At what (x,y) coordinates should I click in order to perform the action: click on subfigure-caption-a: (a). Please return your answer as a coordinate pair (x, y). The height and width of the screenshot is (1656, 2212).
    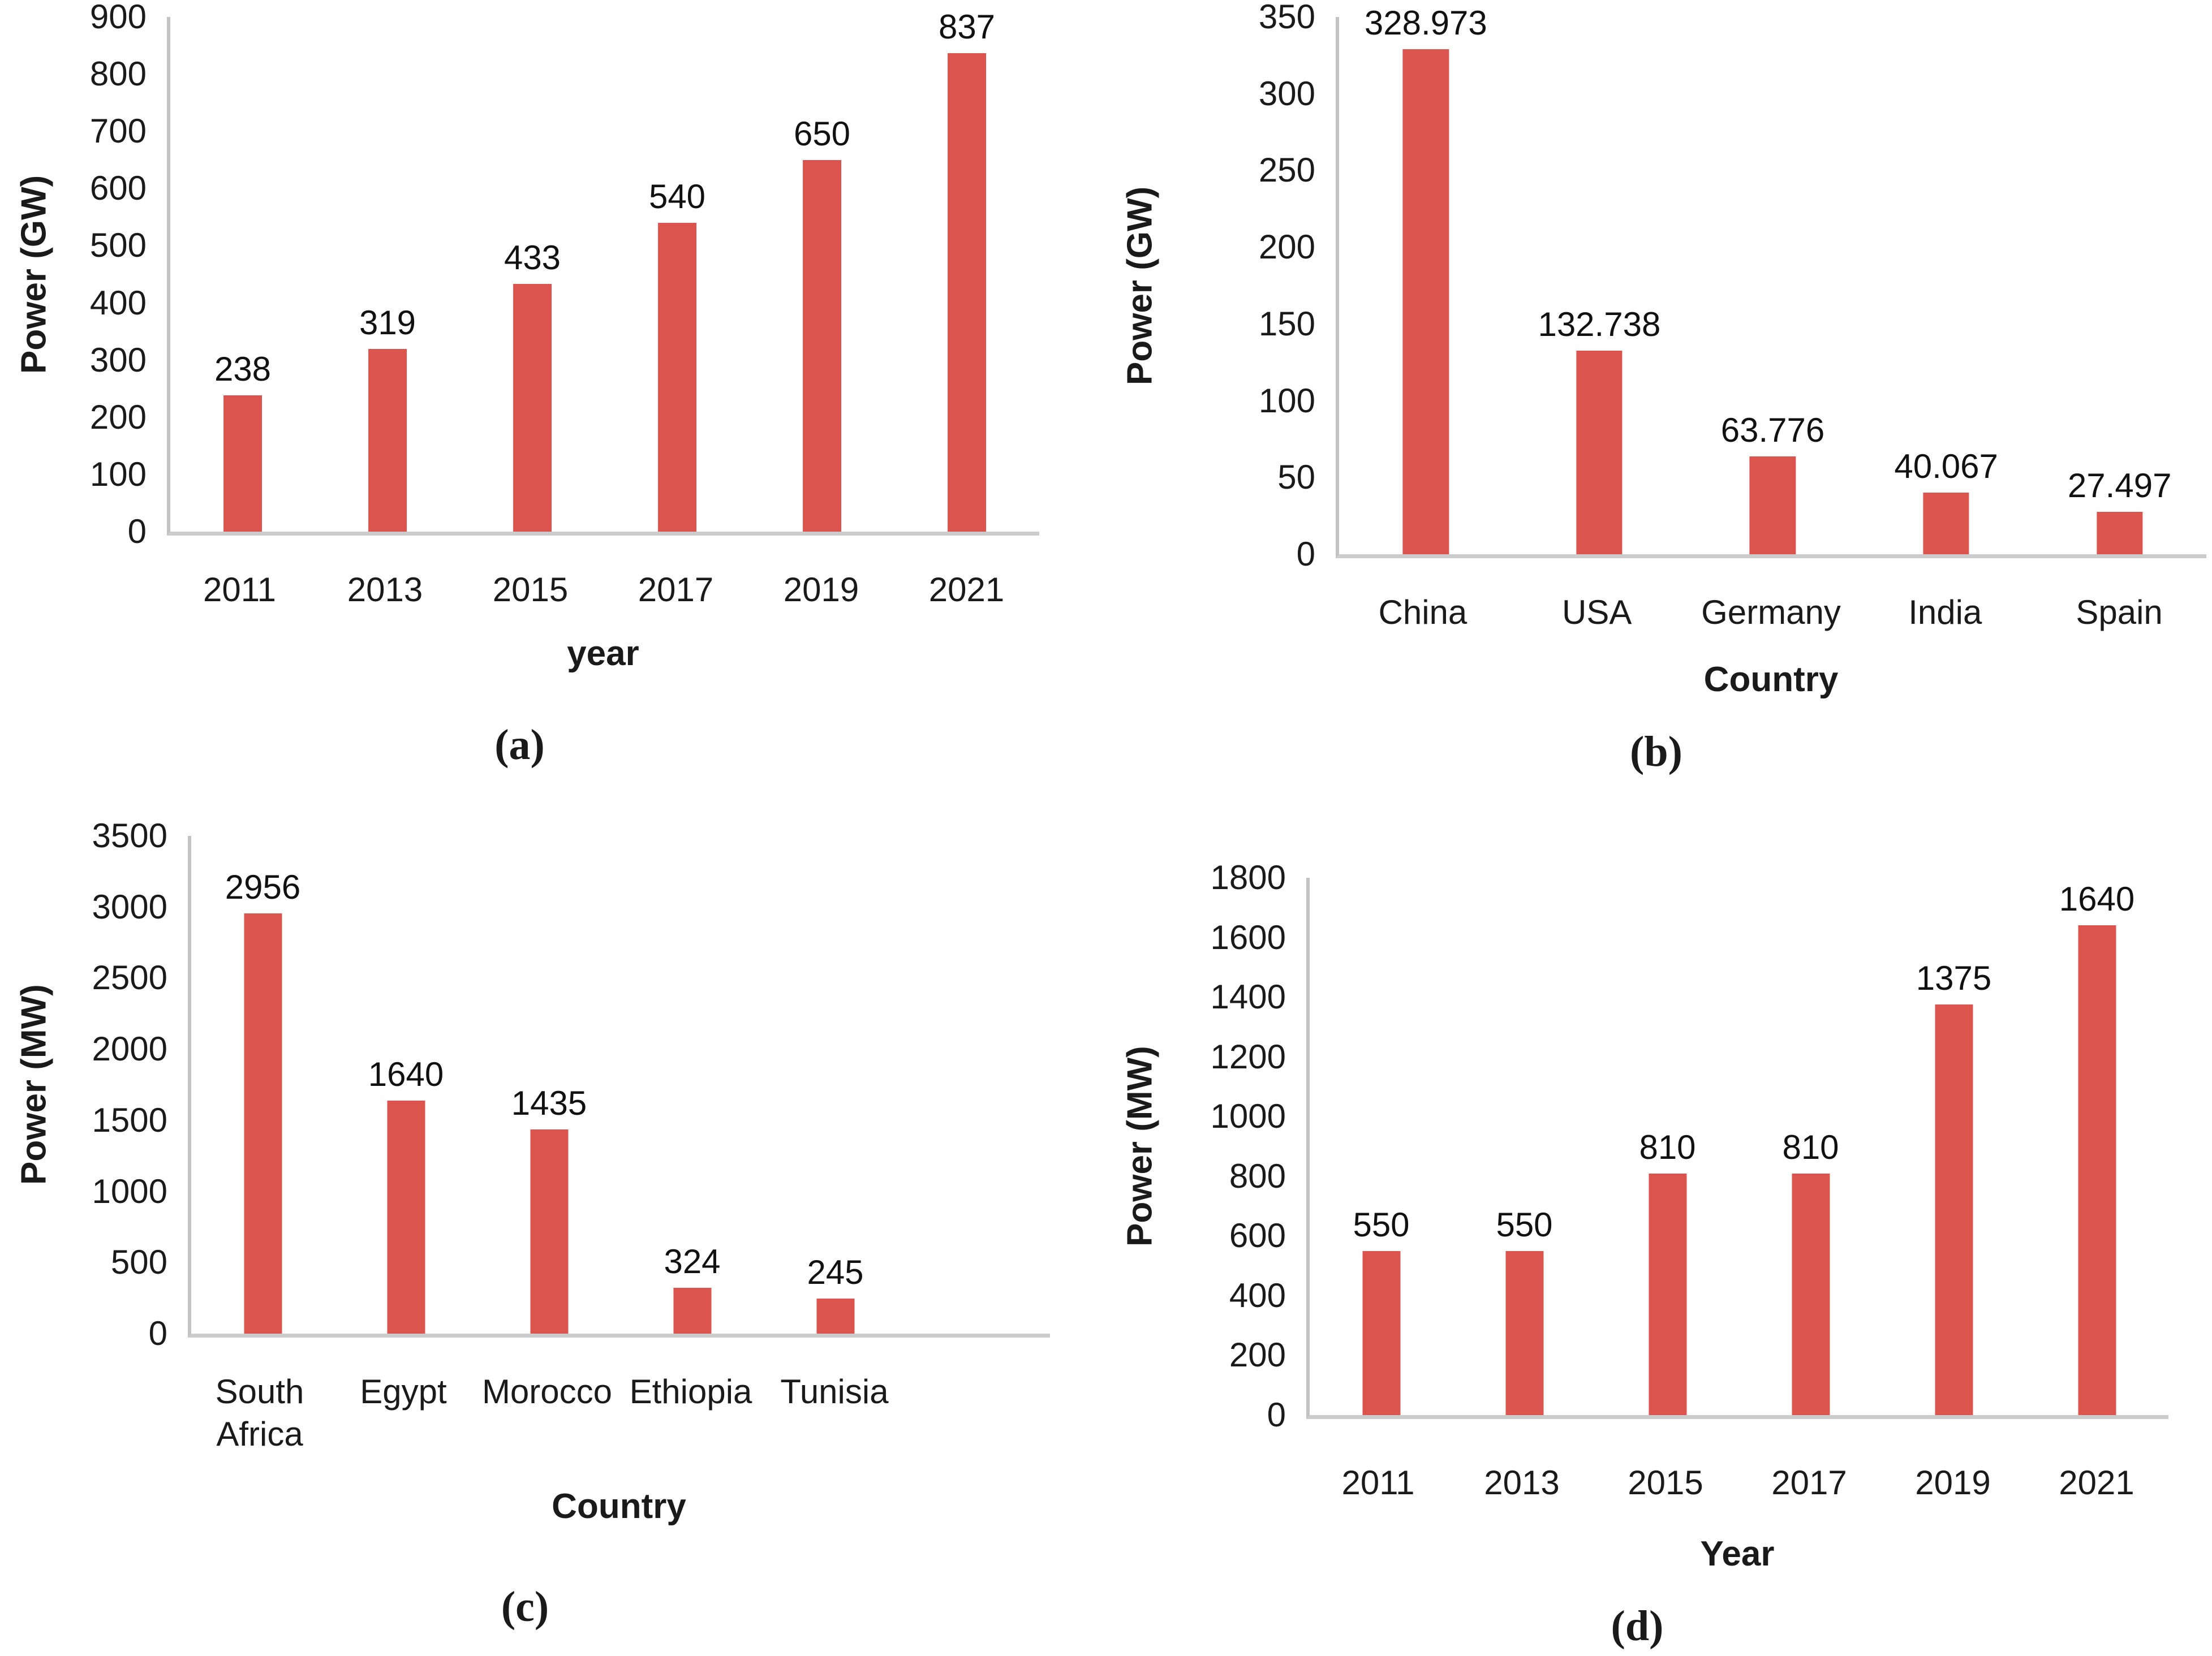
    Looking at the image, I should click on (519, 745).